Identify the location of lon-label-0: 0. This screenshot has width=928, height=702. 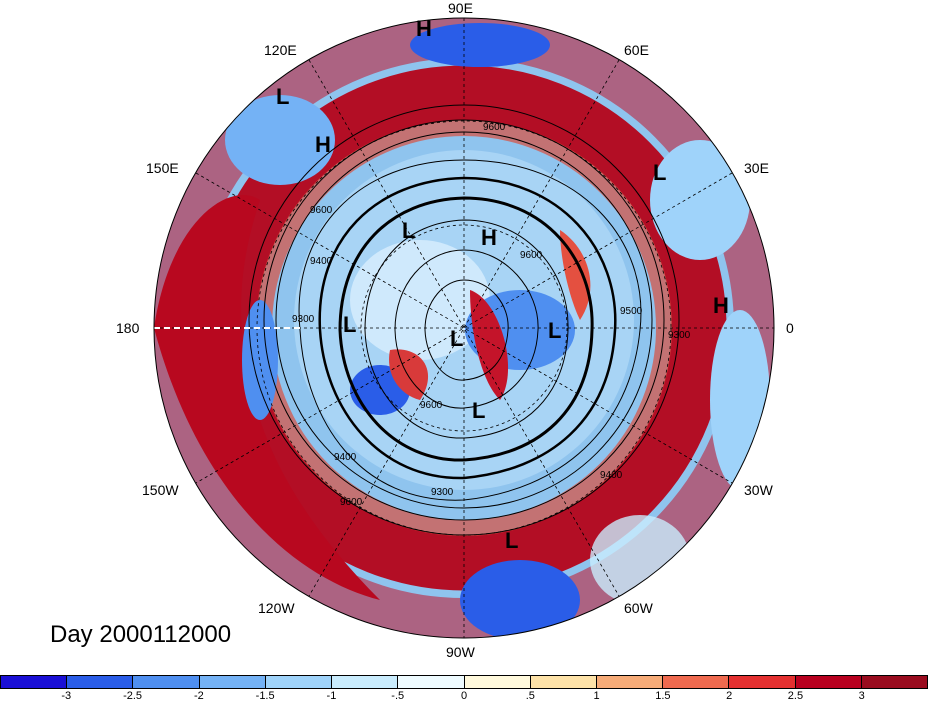
(790, 328).